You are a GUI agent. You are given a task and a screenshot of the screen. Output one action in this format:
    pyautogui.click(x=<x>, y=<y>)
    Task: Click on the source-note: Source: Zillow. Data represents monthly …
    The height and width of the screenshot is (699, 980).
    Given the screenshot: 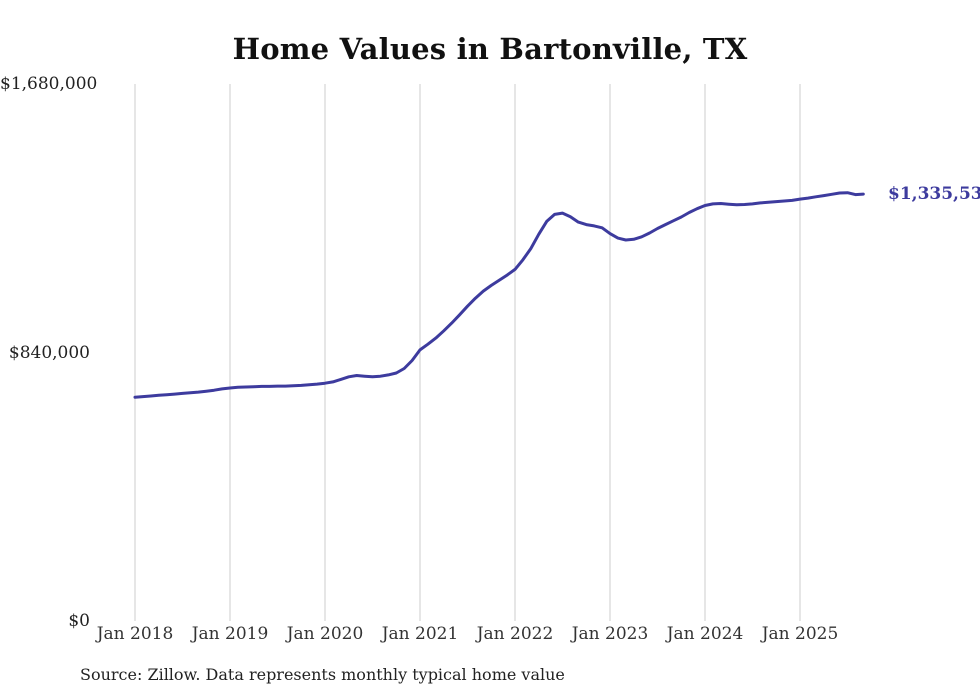 What is the action you would take?
    pyautogui.click(x=322, y=674)
    